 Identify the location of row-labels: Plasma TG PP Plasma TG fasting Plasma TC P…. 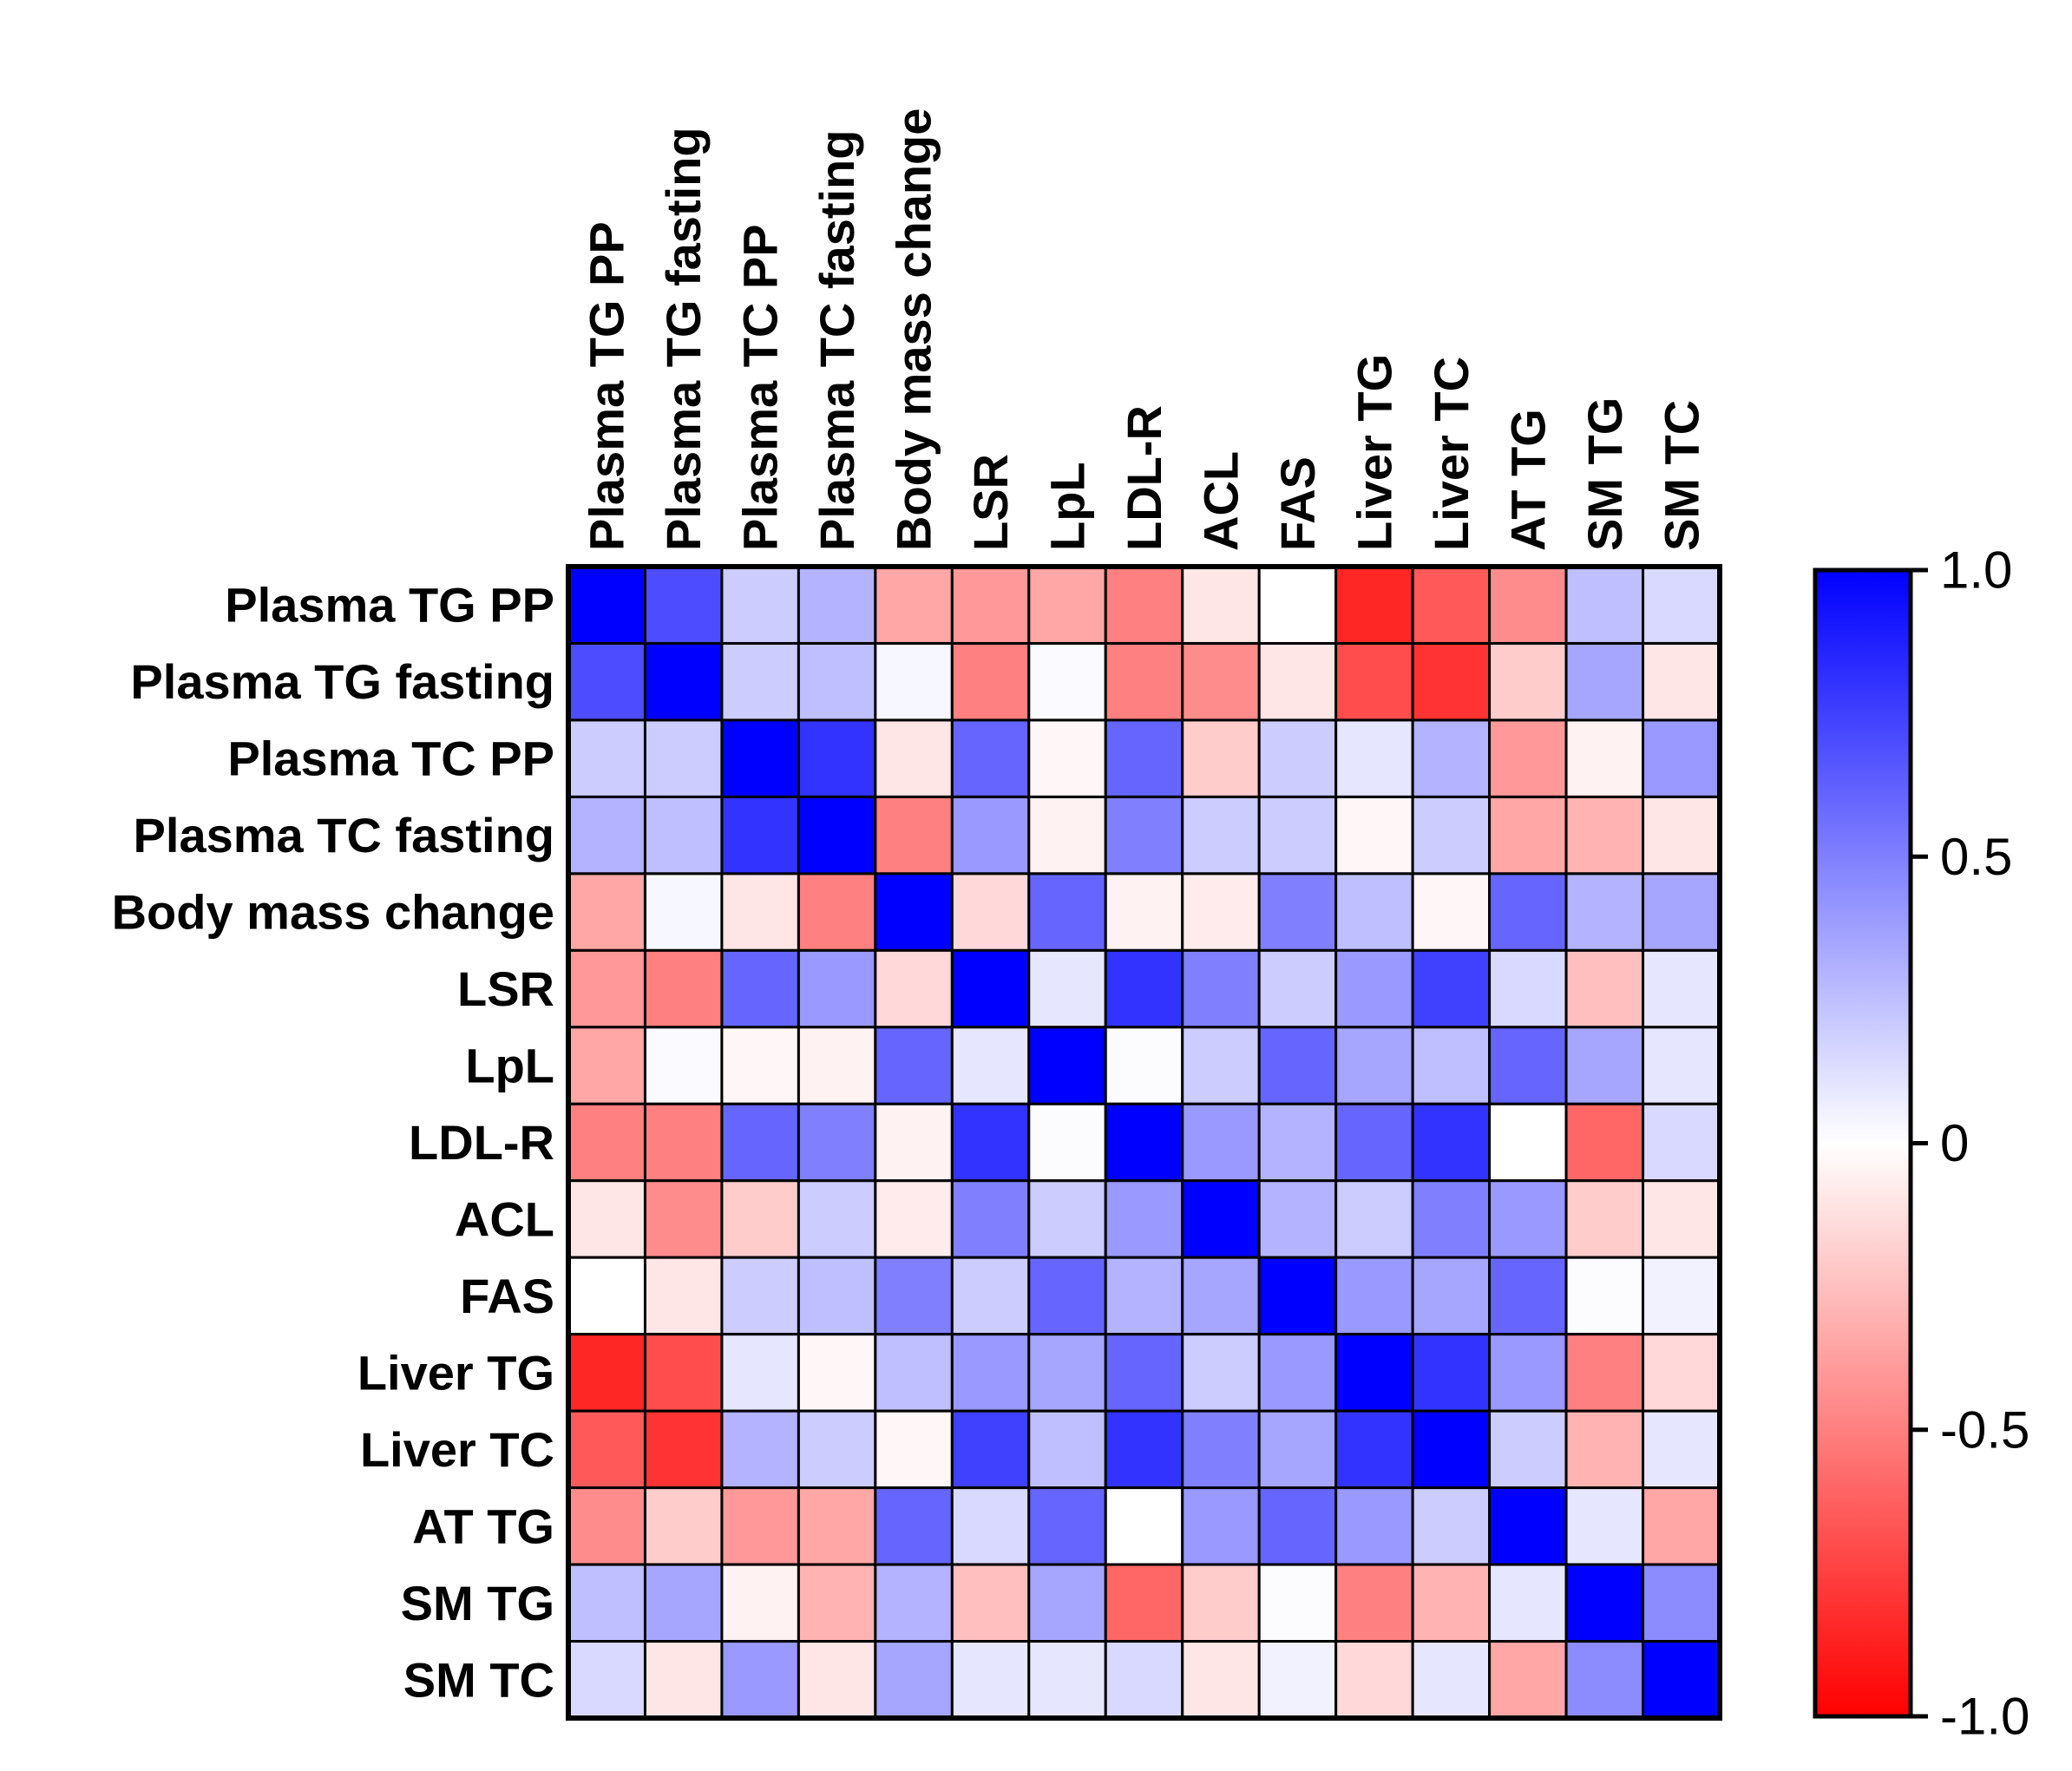
(333, 1143).